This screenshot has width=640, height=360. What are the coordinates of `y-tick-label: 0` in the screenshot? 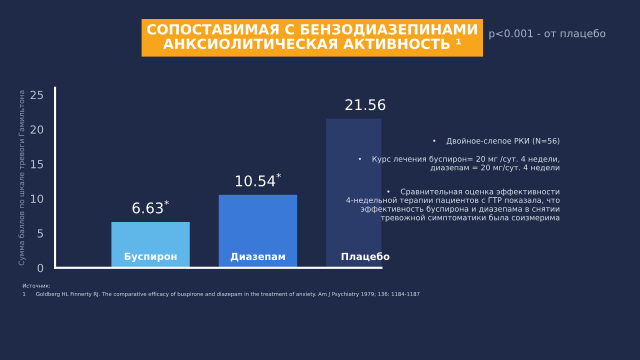 It's located at (41, 268).